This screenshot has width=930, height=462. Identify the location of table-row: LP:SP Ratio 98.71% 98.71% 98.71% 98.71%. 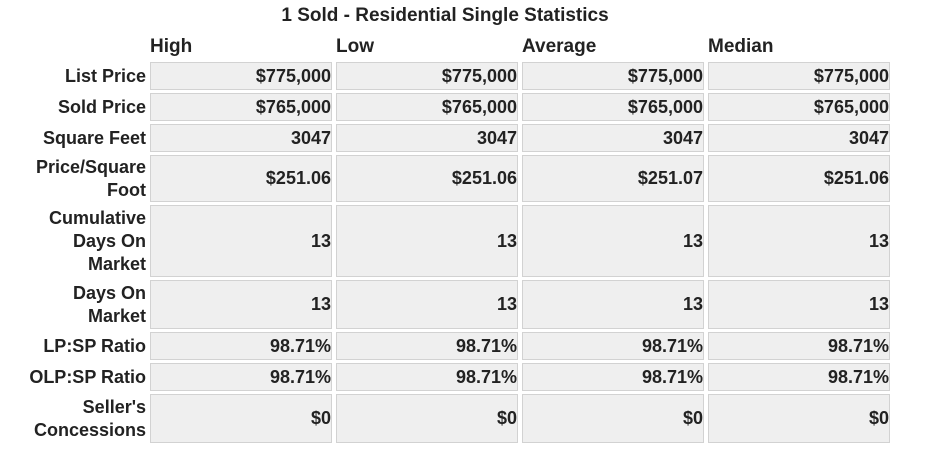
(454, 346).